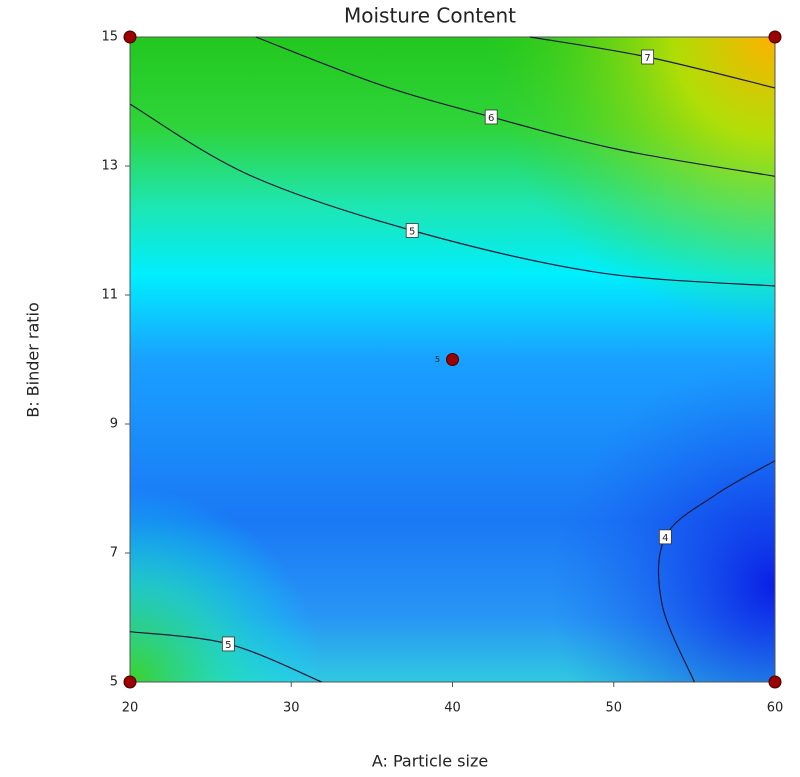  I want to click on x-tick-label: 60, so click(775, 708).